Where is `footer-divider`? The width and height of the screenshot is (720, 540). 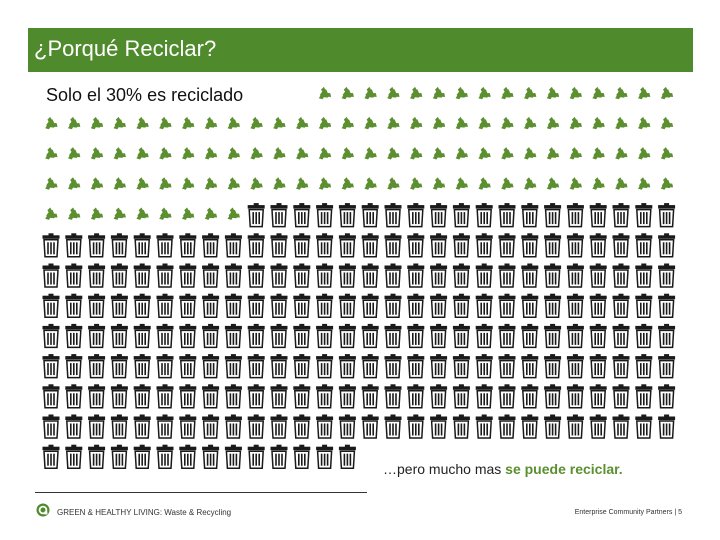 footer-divider is located at coordinates (201, 492).